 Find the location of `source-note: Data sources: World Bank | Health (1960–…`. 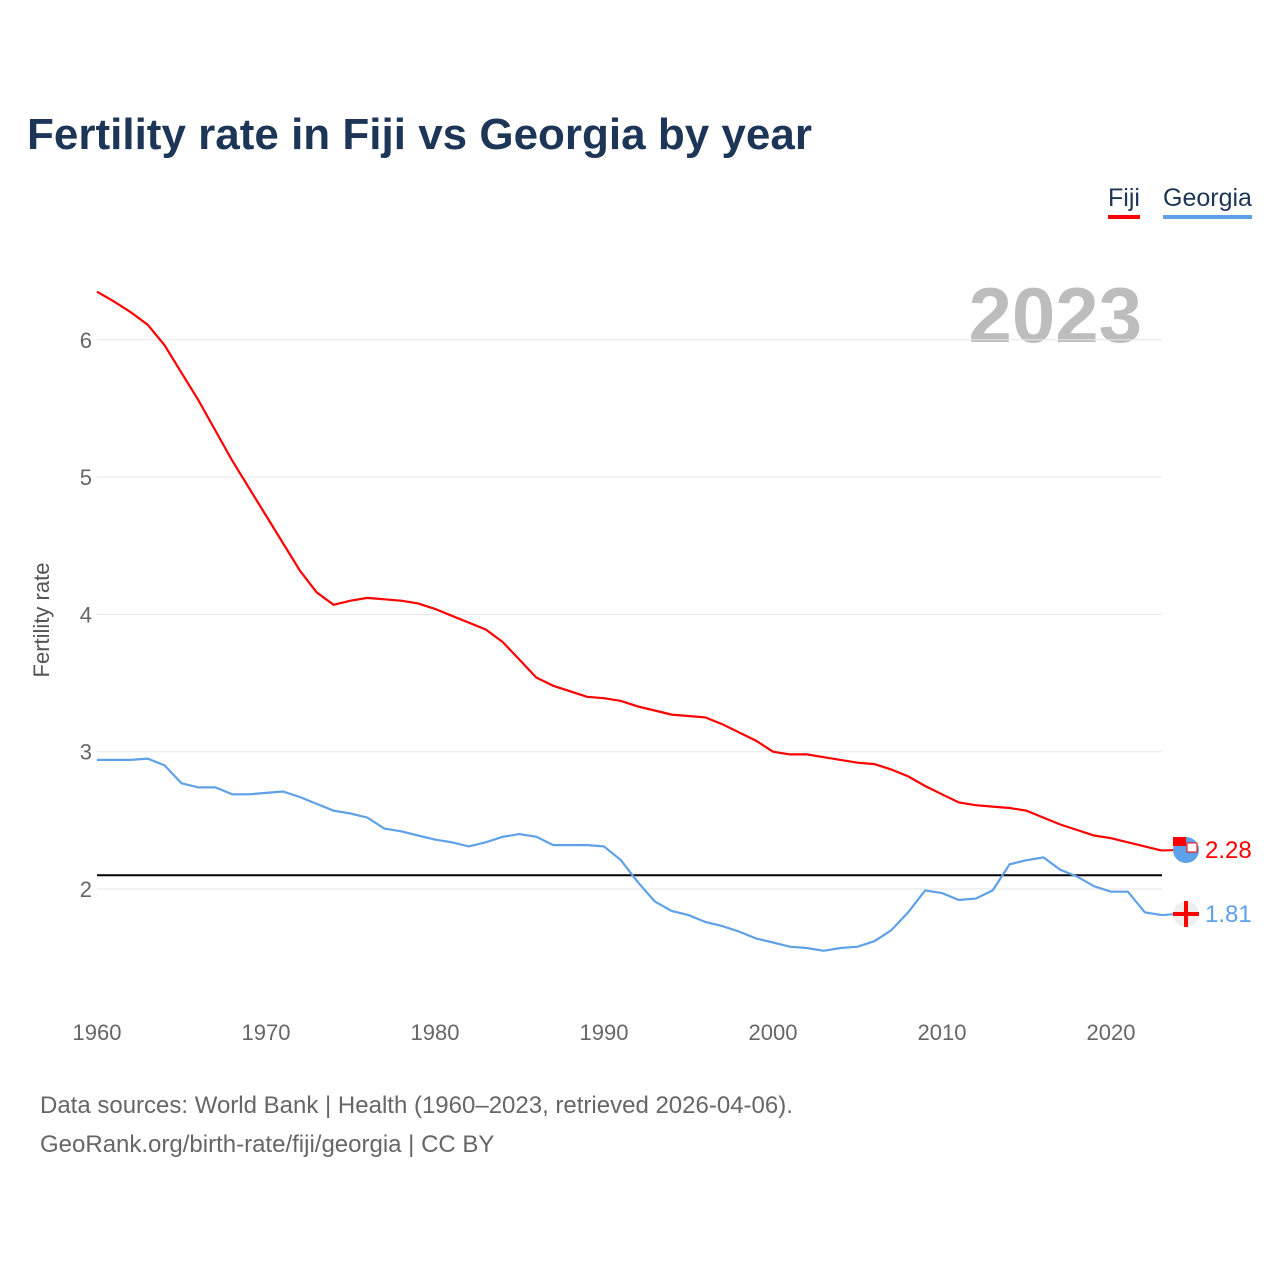

source-note: Data sources: World Bank | Health (1960–… is located at coordinates (416, 1125).